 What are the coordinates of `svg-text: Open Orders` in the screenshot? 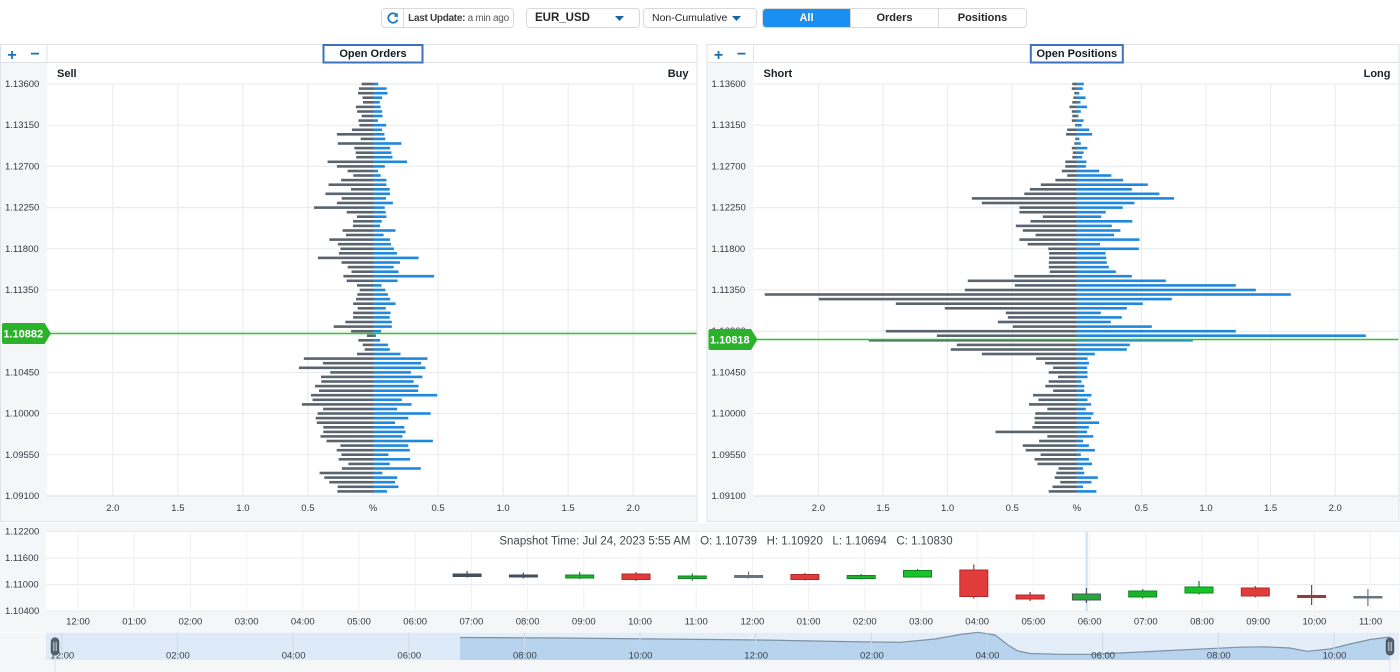 It's located at (372, 54).